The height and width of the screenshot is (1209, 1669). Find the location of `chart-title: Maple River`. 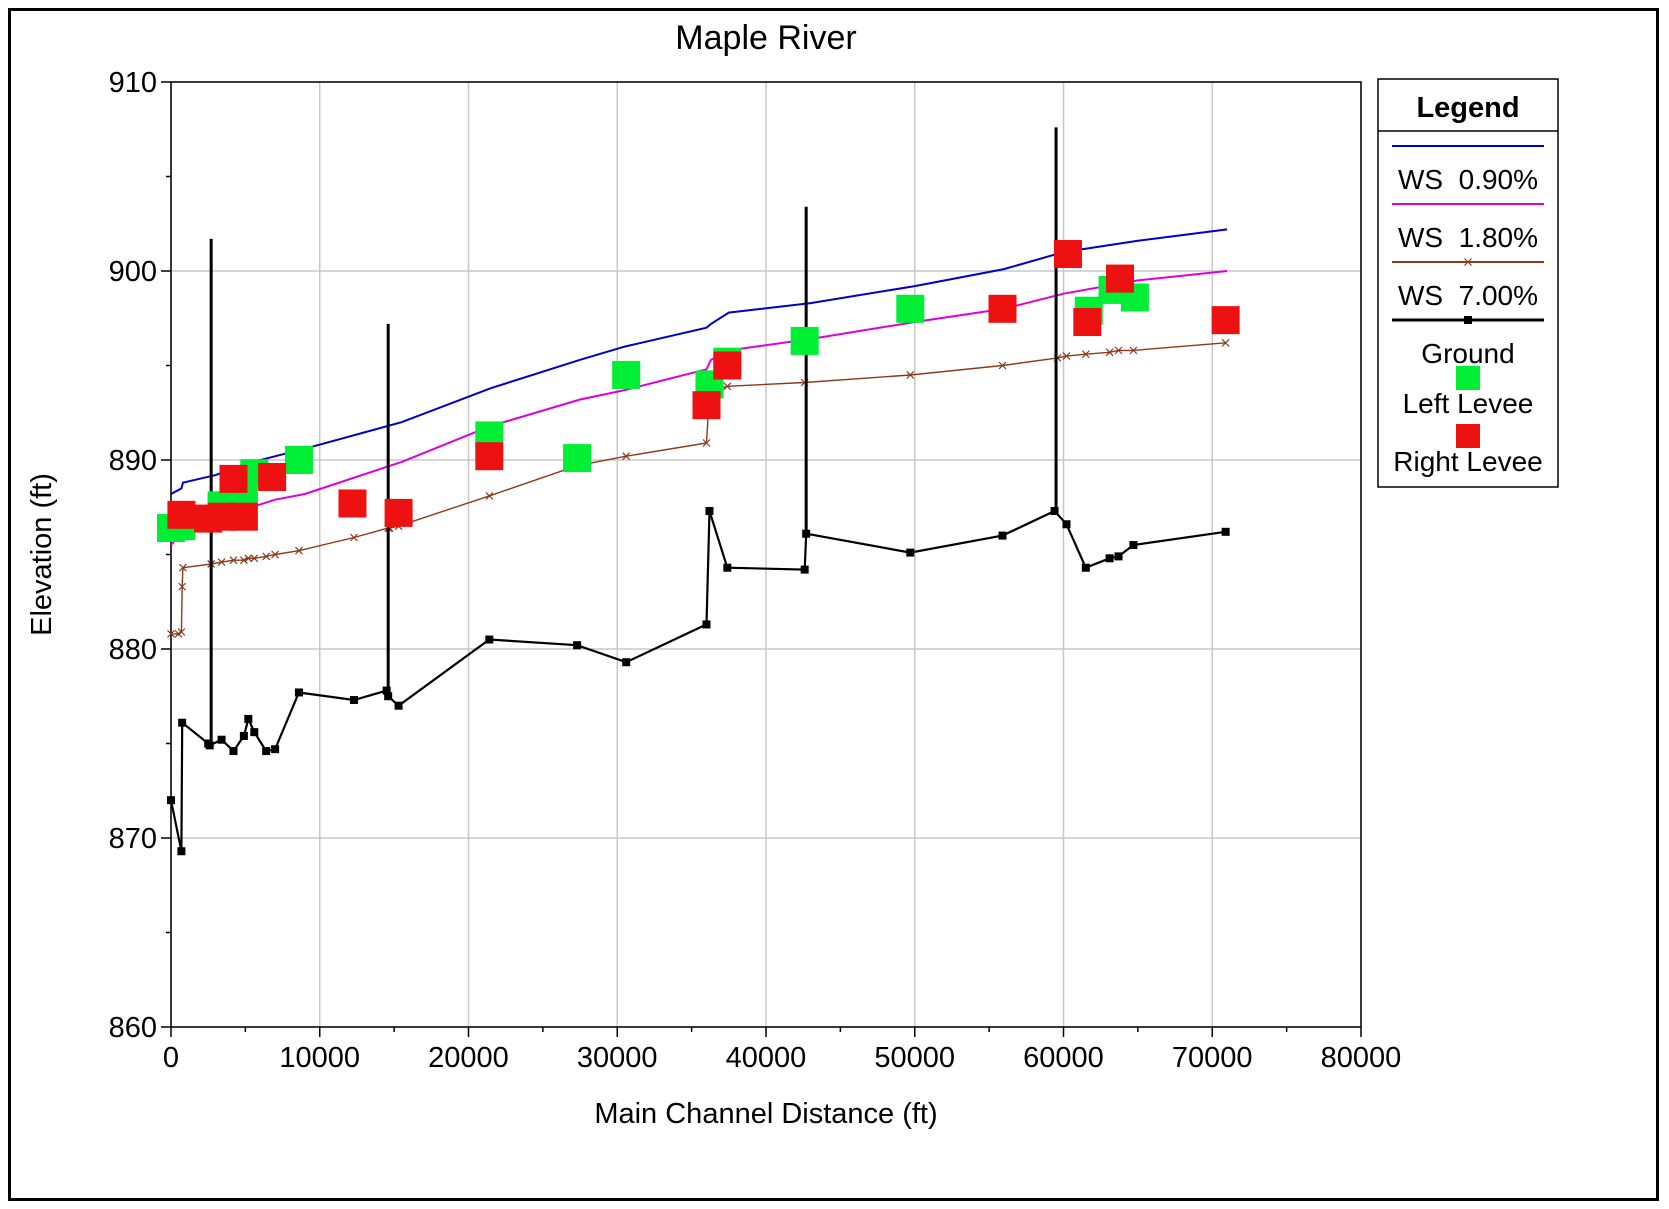

chart-title: Maple River is located at coordinates (765, 38).